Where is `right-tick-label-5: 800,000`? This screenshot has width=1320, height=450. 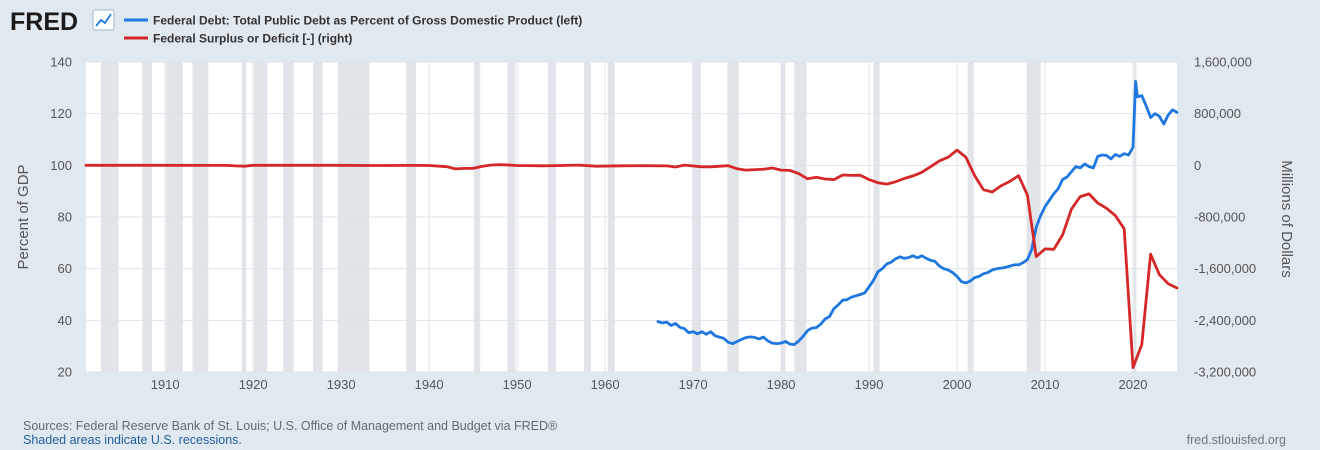 right-tick-label-5: 800,000 is located at coordinates (1217, 113).